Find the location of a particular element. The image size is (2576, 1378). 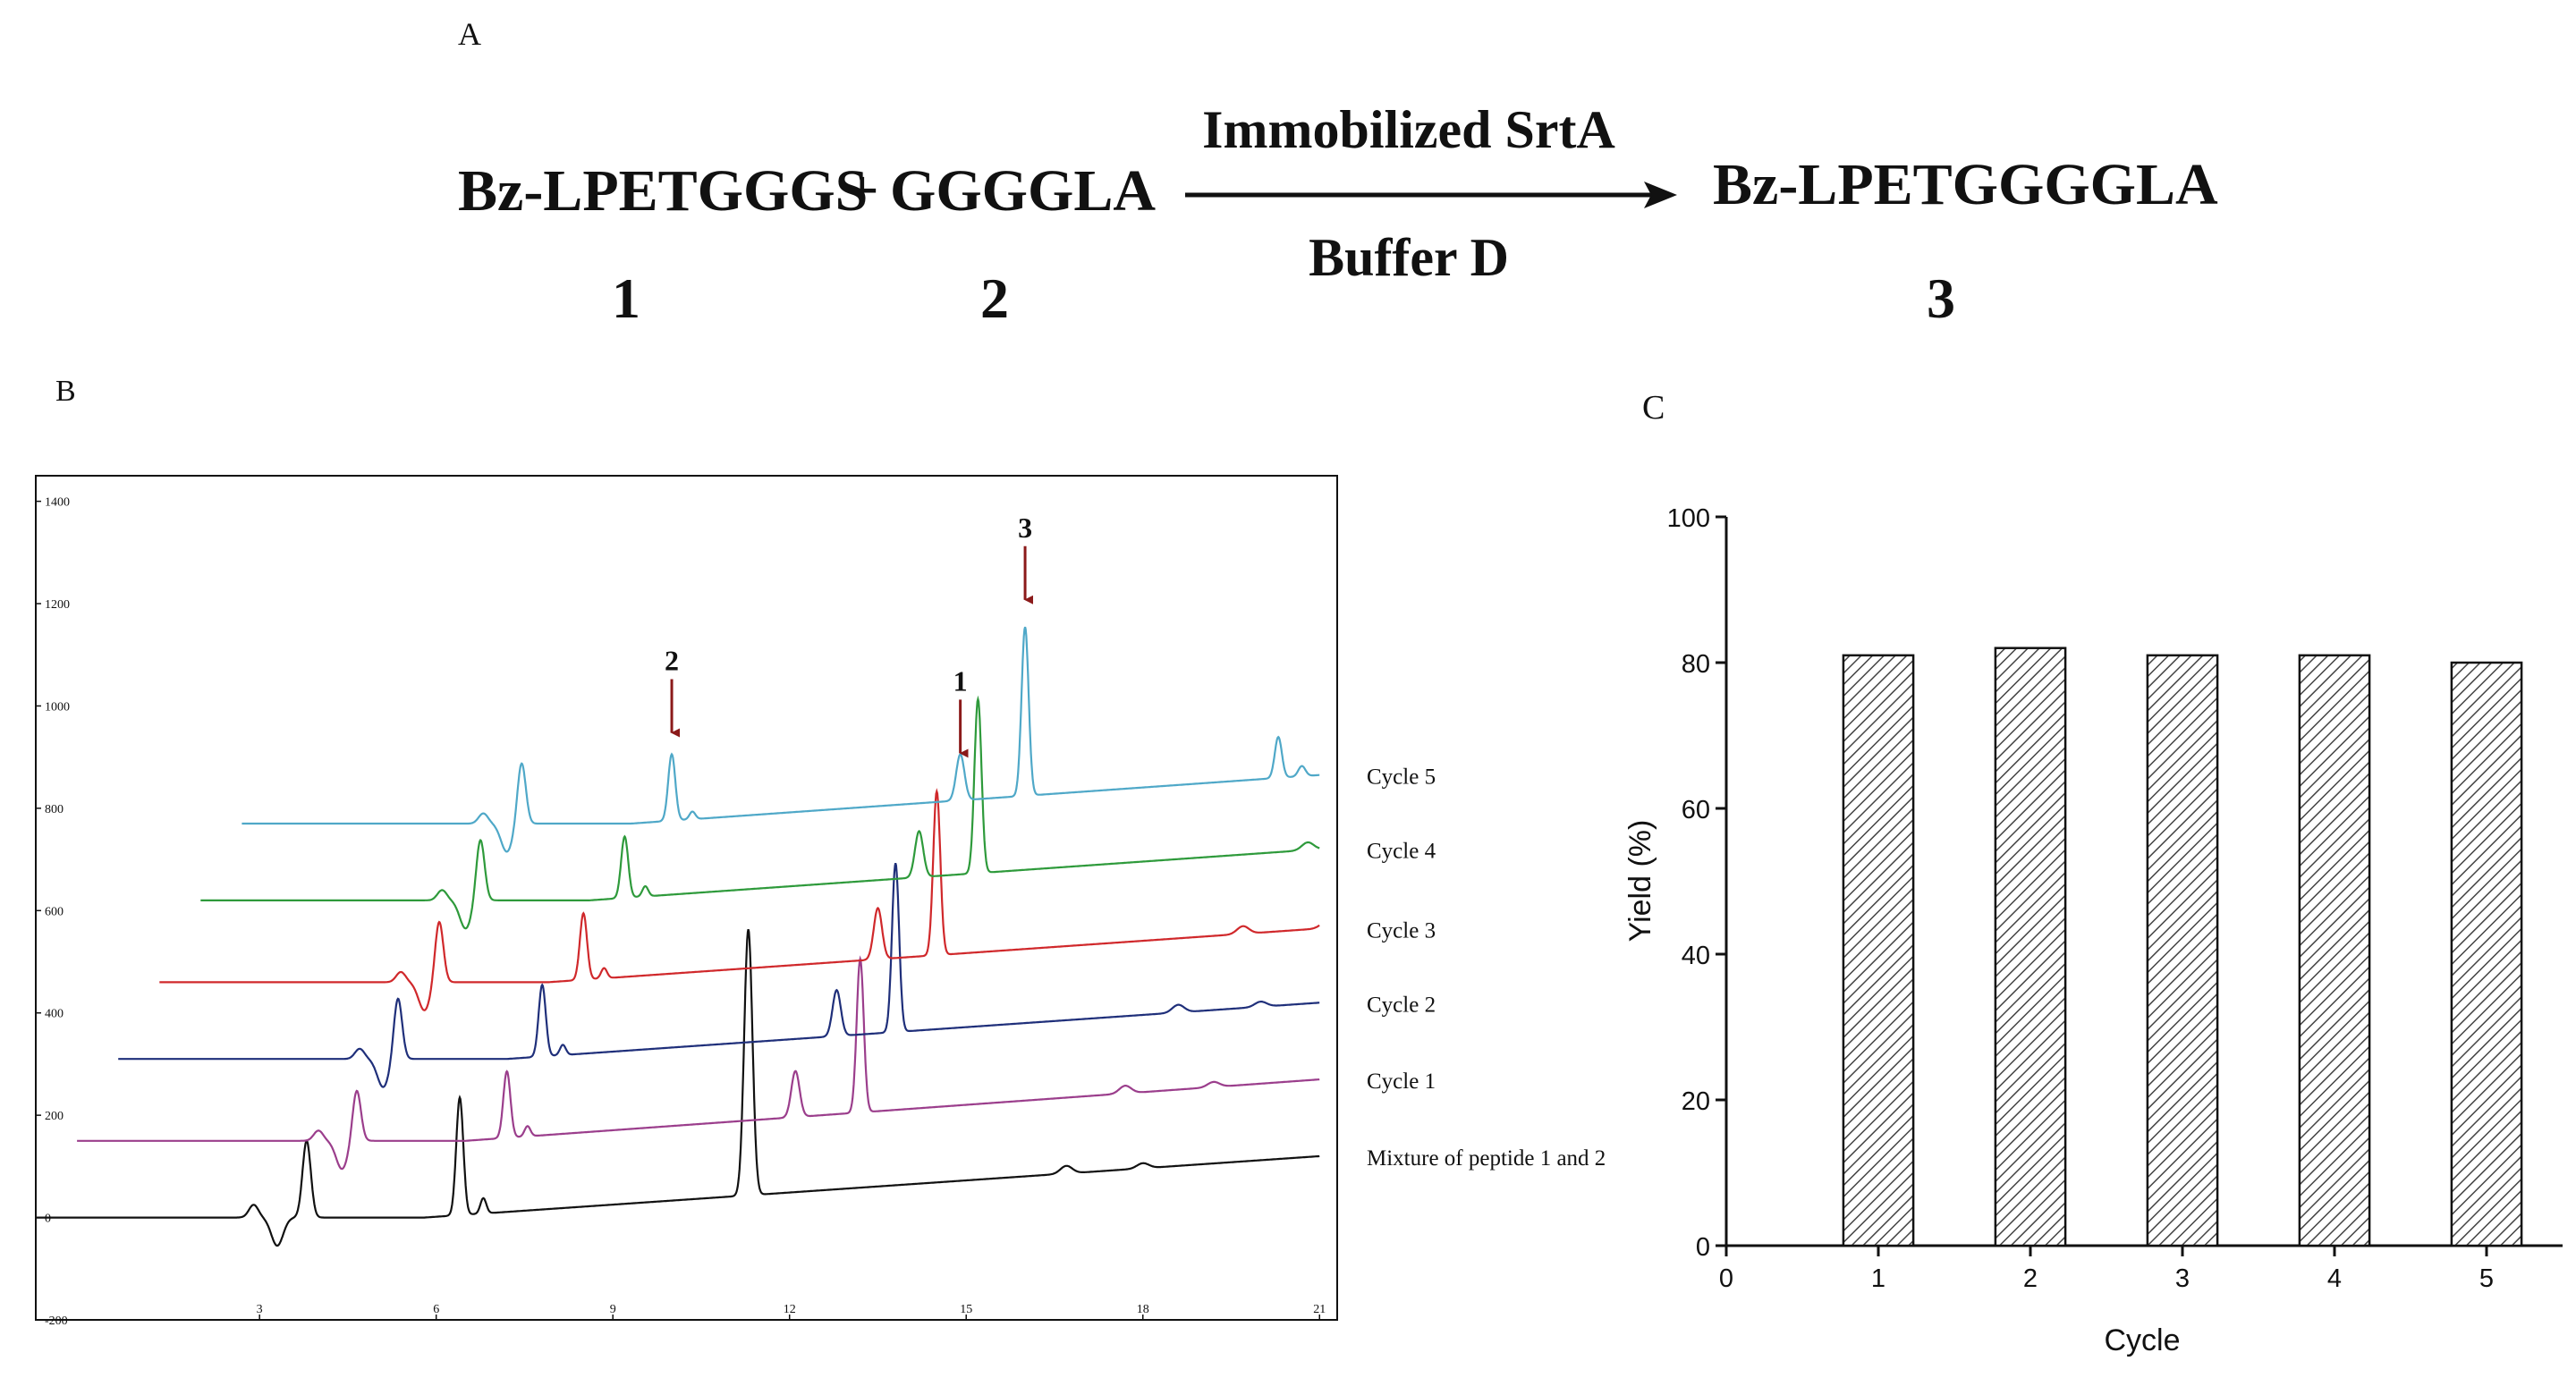

chromatogram-x-tick-label-4: 15 is located at coordinates (966, 1309).